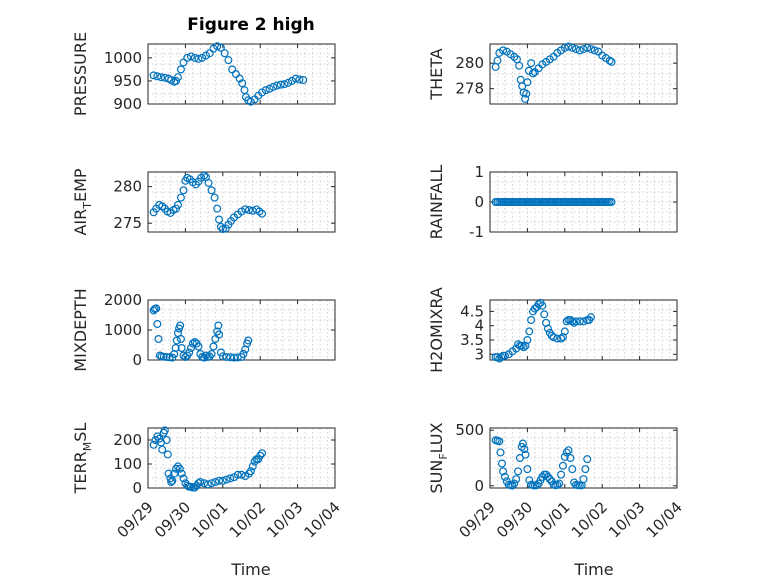  What do you see at coordinates (80, 185) in the screenshot?
I see `y-axis-label-tail: EMP` at bounding box center [80, 185].